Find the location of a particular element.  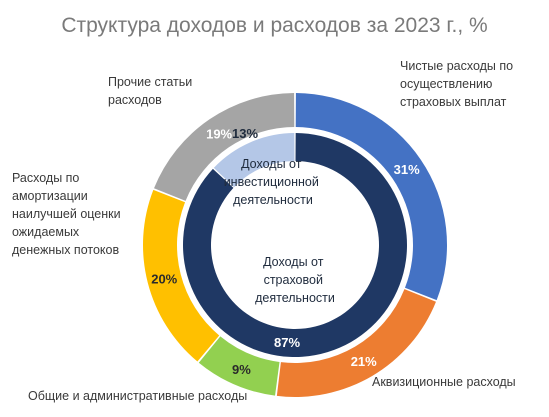

inner-label-invest: Доходы от инвестиционной деятельности is located at coordinates (273, 182).